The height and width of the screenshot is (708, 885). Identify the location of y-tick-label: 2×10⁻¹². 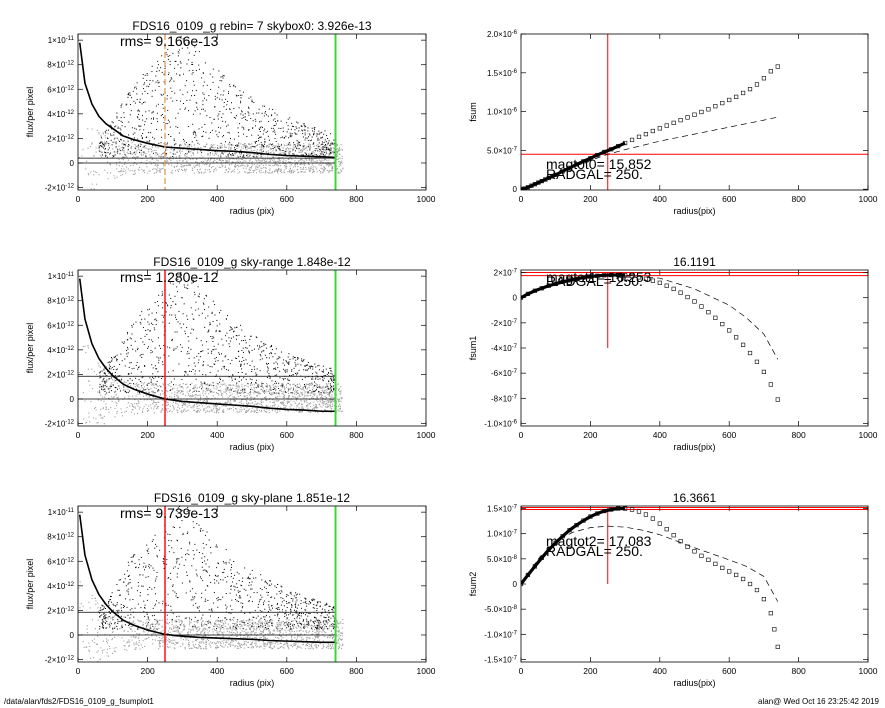
(60, 138).